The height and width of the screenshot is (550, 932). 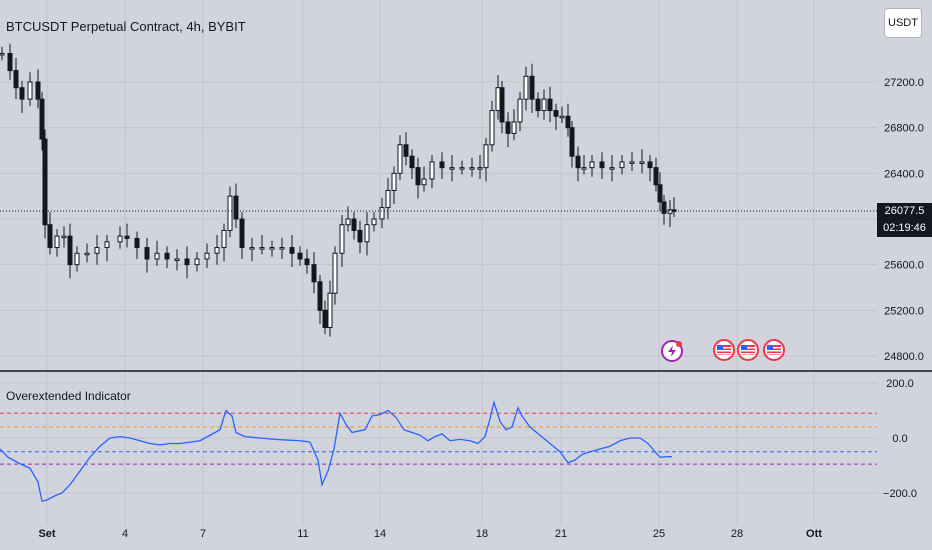 What do you see at coordinates (904, 228) in the screenshot?
I see `bar-countdown: 02:19:46` at bounding box center [904, 228].